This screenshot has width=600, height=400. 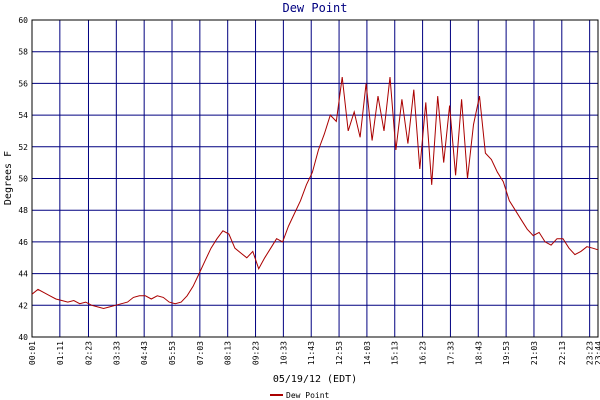 I want to click on x-tick-label: 15:13, so click(x=395, y=353).